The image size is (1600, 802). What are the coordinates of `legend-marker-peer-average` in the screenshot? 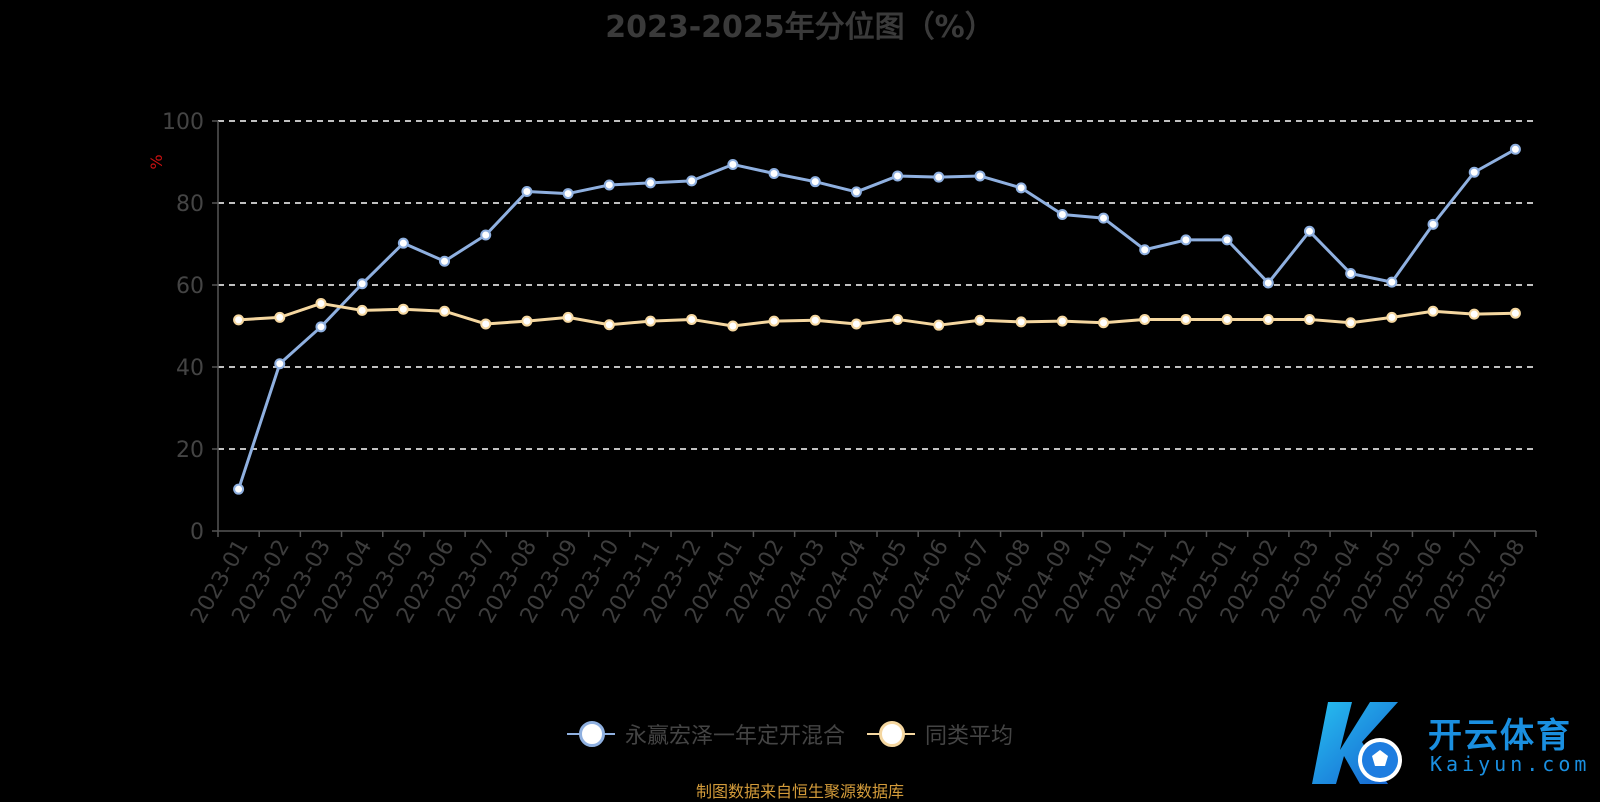 It's located at (891, 734).